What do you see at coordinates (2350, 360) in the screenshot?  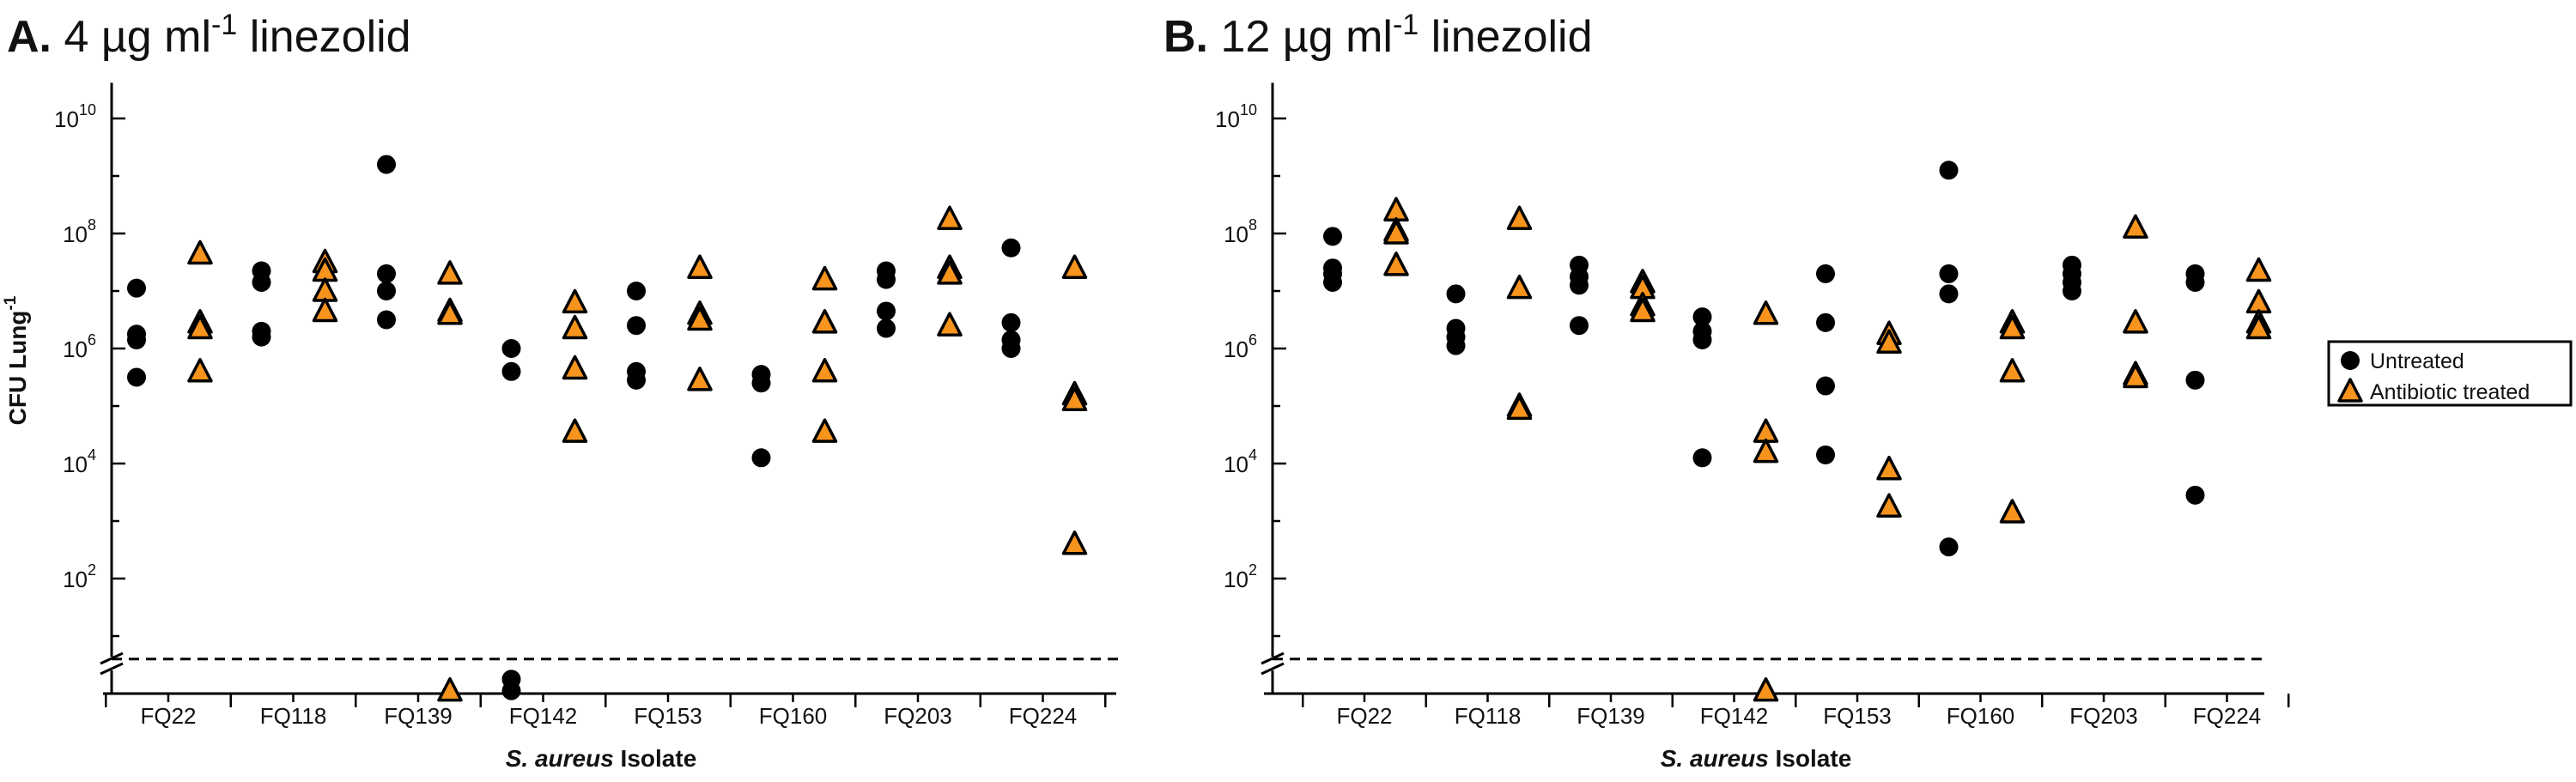 I see `legend-circle-marker` at bounding box center [2350, 360].